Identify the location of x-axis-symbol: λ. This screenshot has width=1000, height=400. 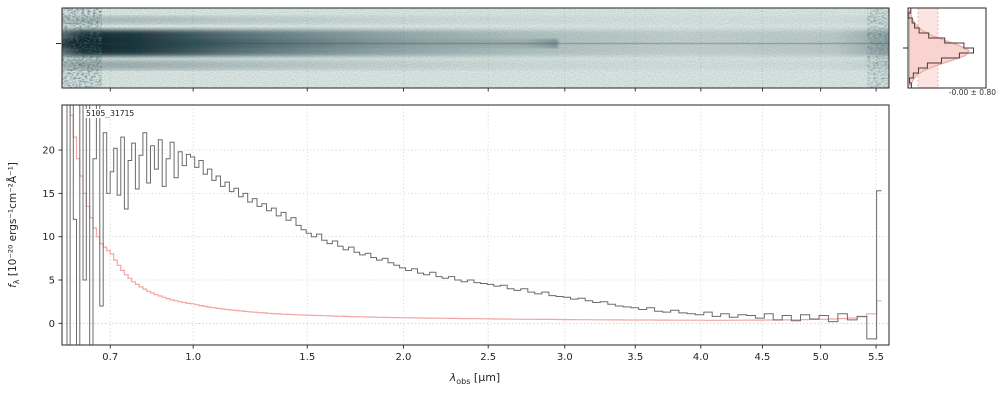
(453, 377).